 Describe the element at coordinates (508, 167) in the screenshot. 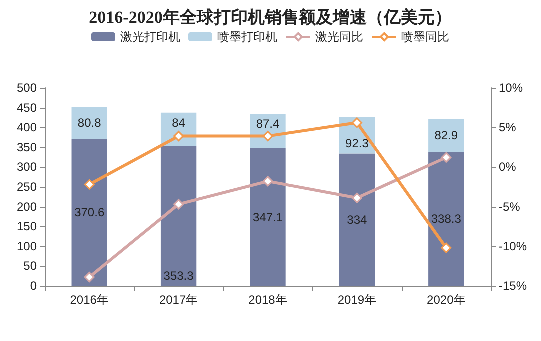

I see `y2-tick-label: 0%` at that location.